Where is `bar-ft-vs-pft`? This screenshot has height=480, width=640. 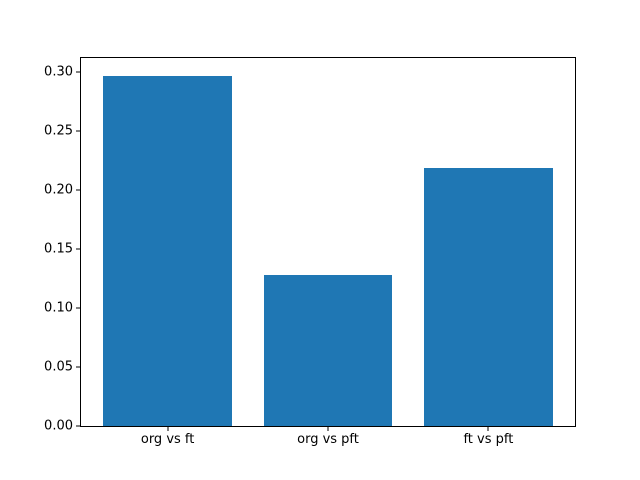 bar-ft-vs-pft is located at coordinates (488, 296).